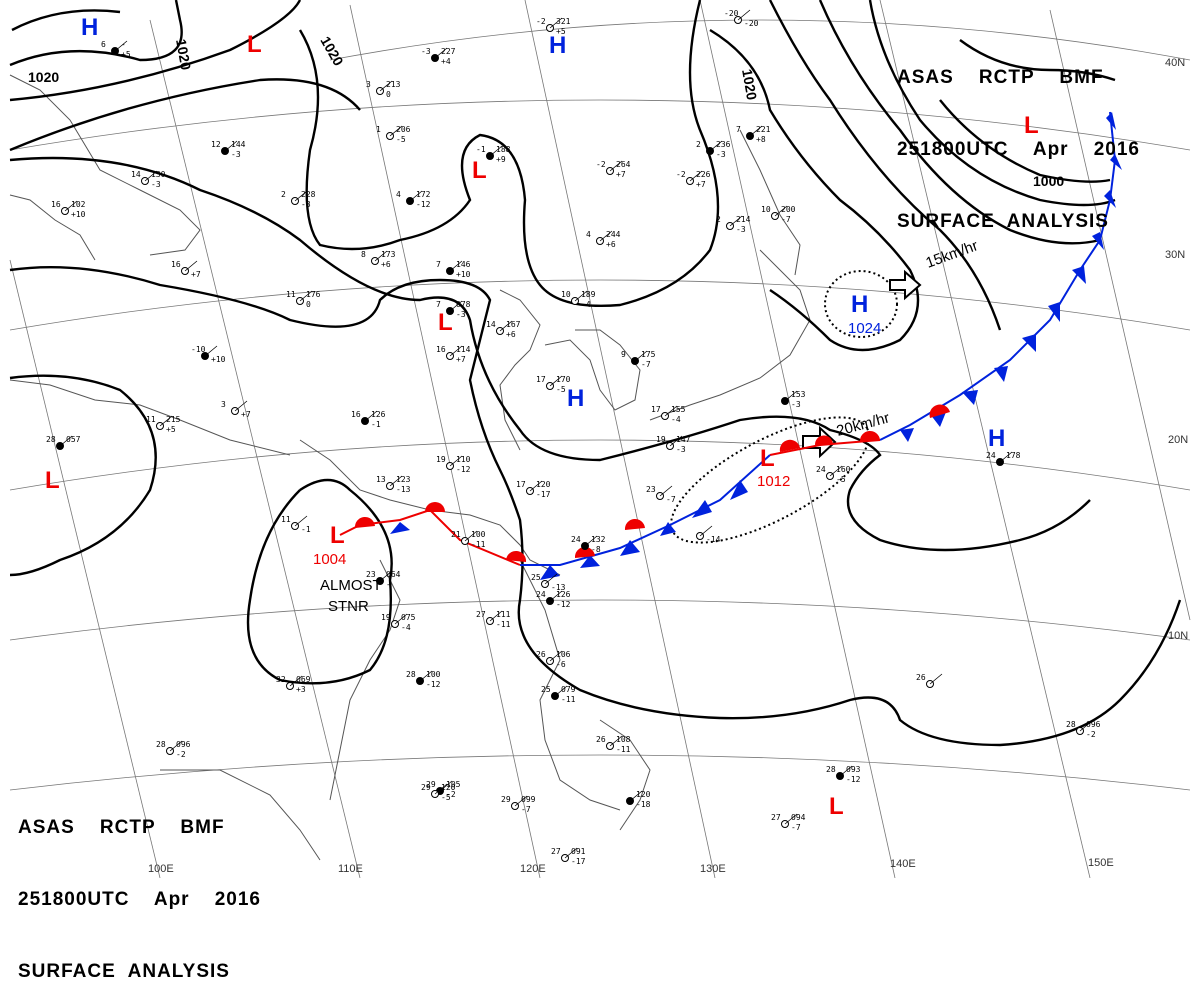 This screenshot has width=1200, height=1008. I want to click on isobar-1020-northwest, so click(96, 33).